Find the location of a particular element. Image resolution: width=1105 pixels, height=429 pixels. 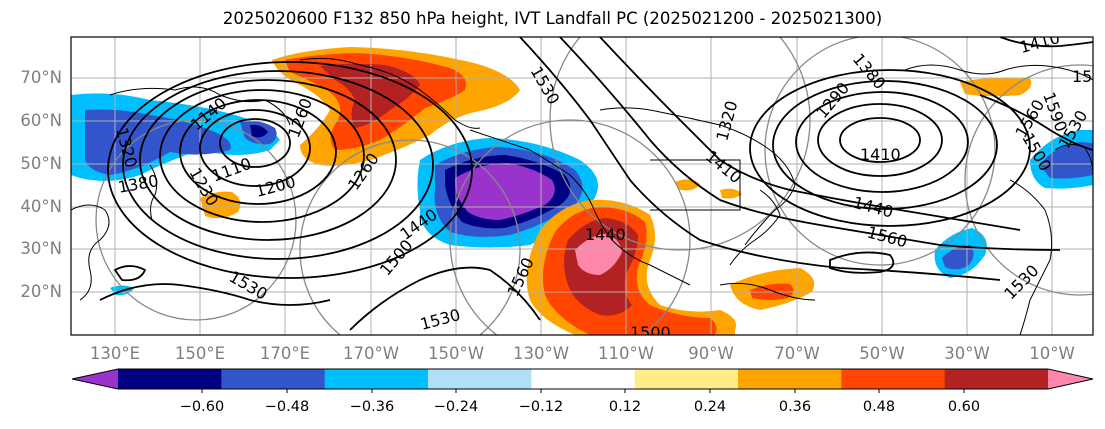

lat-label: 60°N is located at coordinates (41, 120).